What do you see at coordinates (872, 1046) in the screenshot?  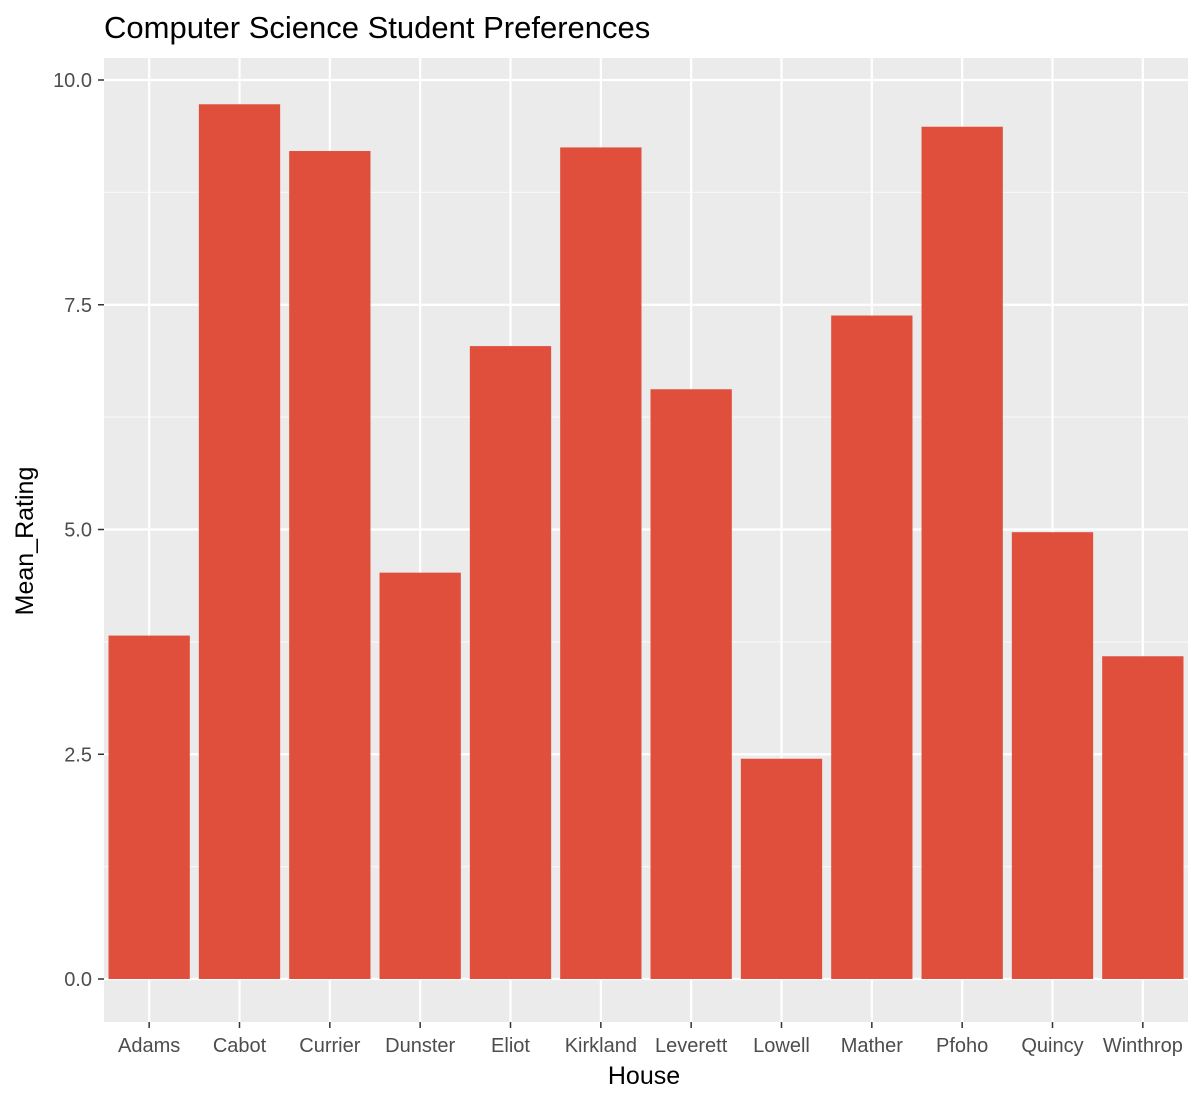 I see `x-tick-label: Mather` at bounding box center [872, 1046].